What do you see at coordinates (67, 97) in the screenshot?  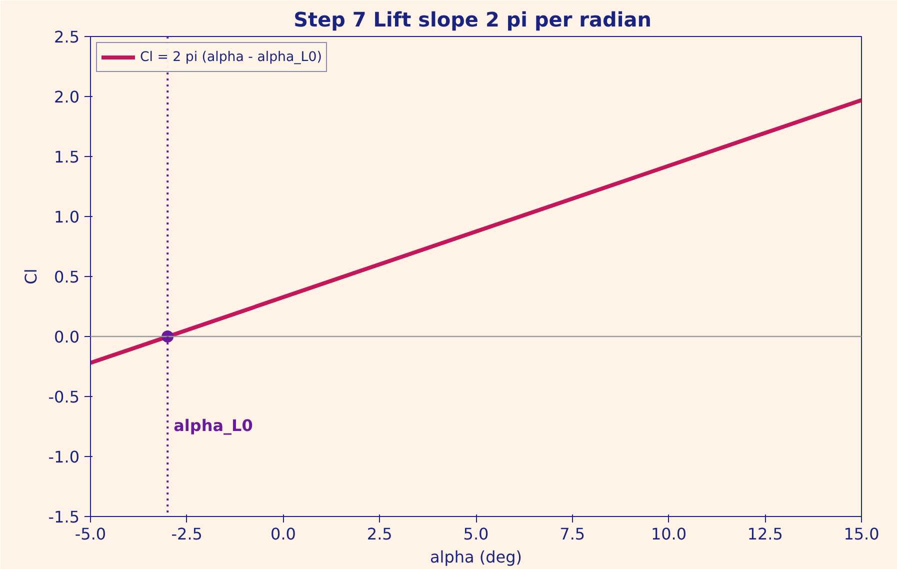 I see `y-tick-label: 2.0` at bounding box center [67, 97].